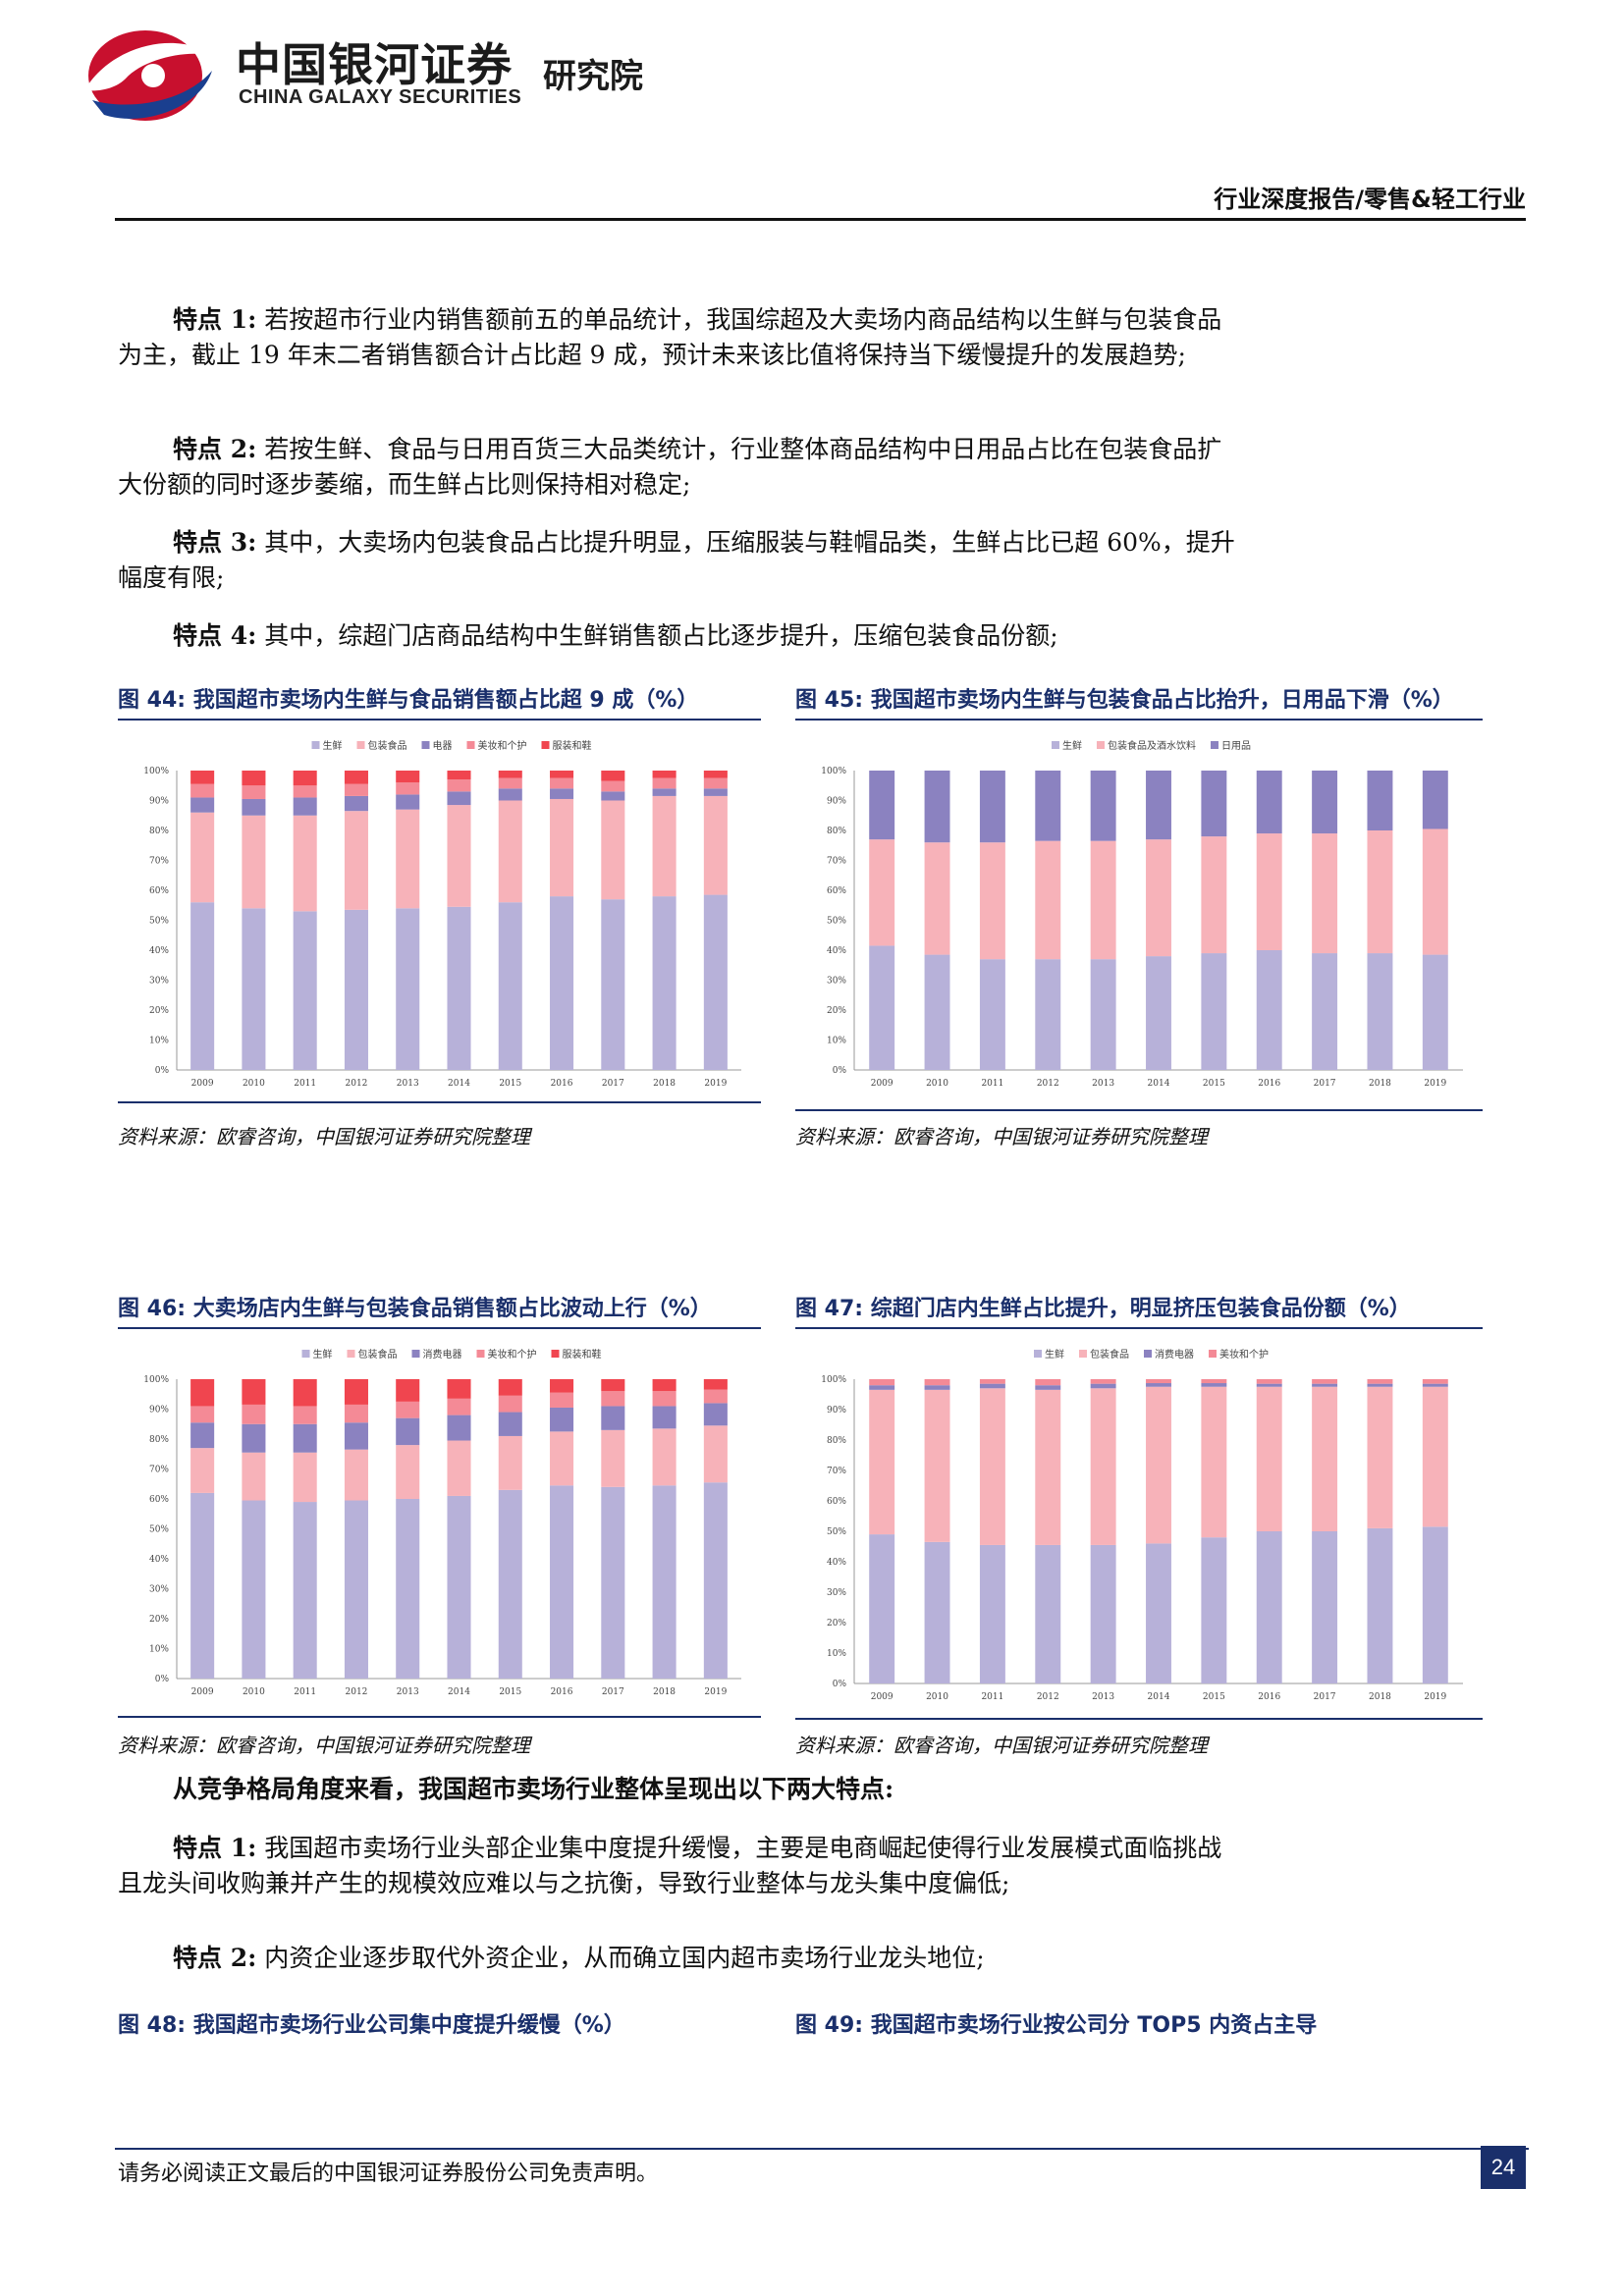 The image size is (1624, 2296). What do you see at coordinates (443, 745) in the screenshot?
I see `legend-label: 电器` at bounding box center [443, 745].